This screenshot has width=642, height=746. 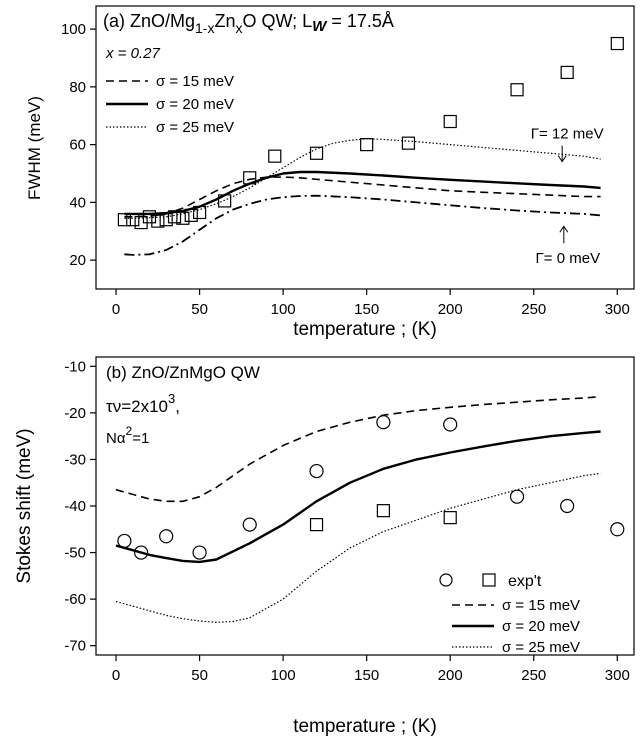 I want to click on panel-a-series-line-dash-dot, so click(x=362, y=225).